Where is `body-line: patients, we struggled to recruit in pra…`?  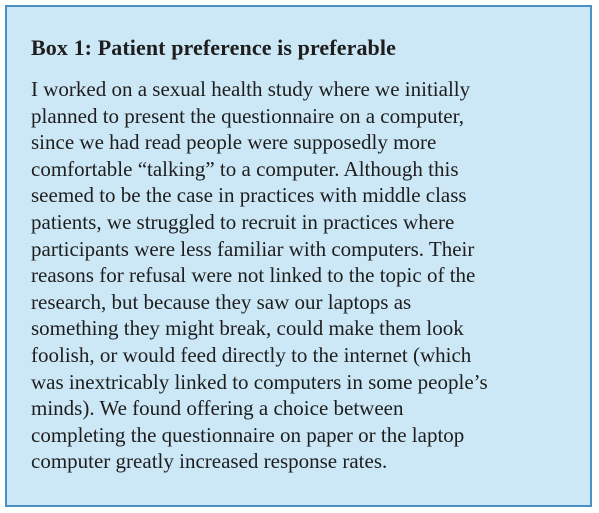 body-line: patients, we struggled to recruit in pra… is located at coordinates (243, 221).